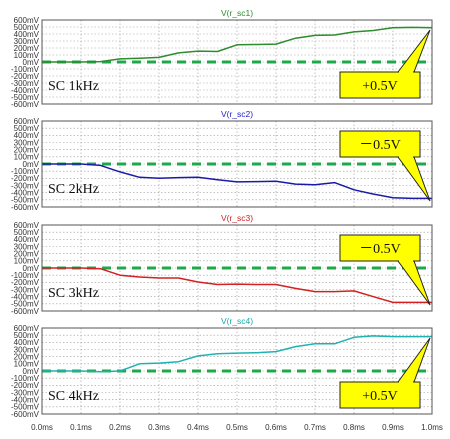 This screenshot has height=439, width=450. I want to click on x-tick-label: 0.2ms, so click(120, 427).